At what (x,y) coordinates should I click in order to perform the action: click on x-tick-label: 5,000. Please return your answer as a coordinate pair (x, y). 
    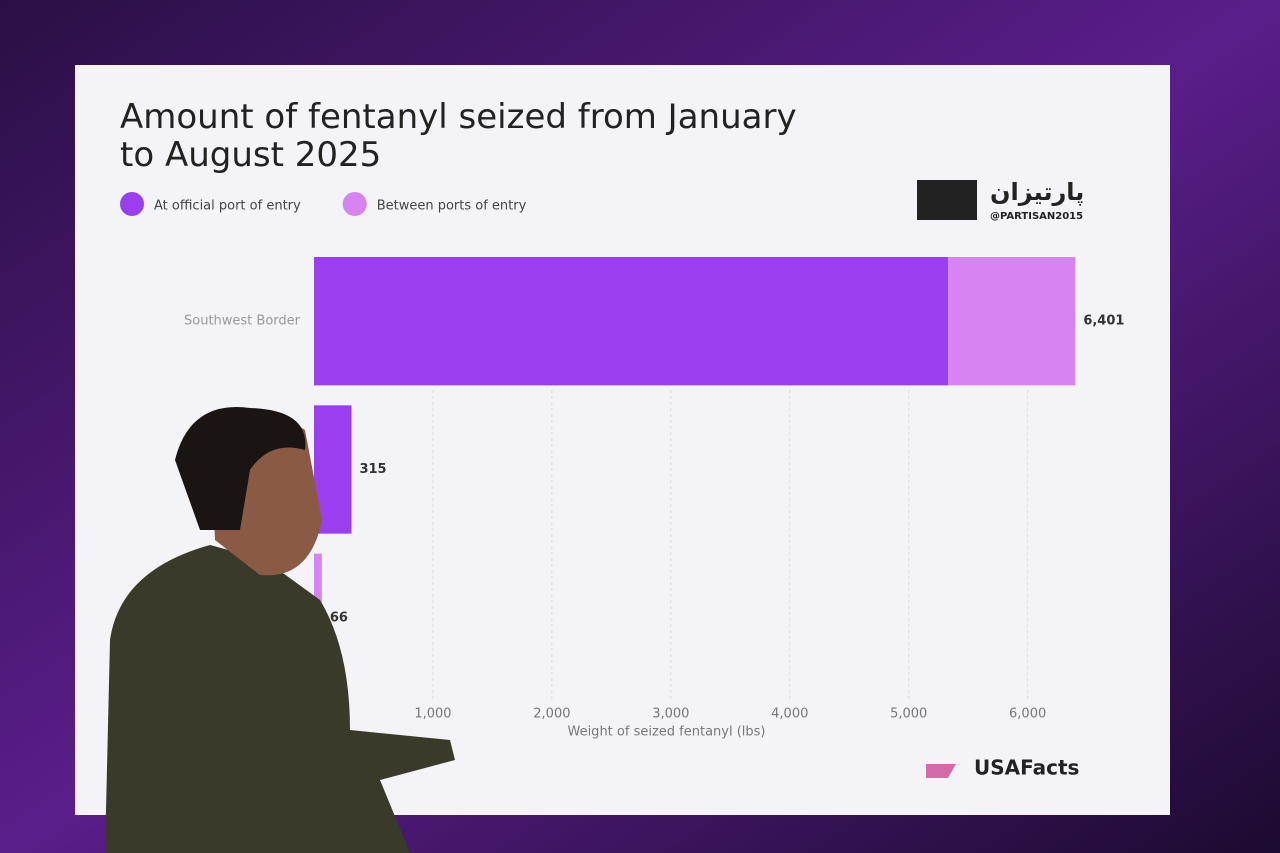
    Looking at the image, I should click on (908, 714).